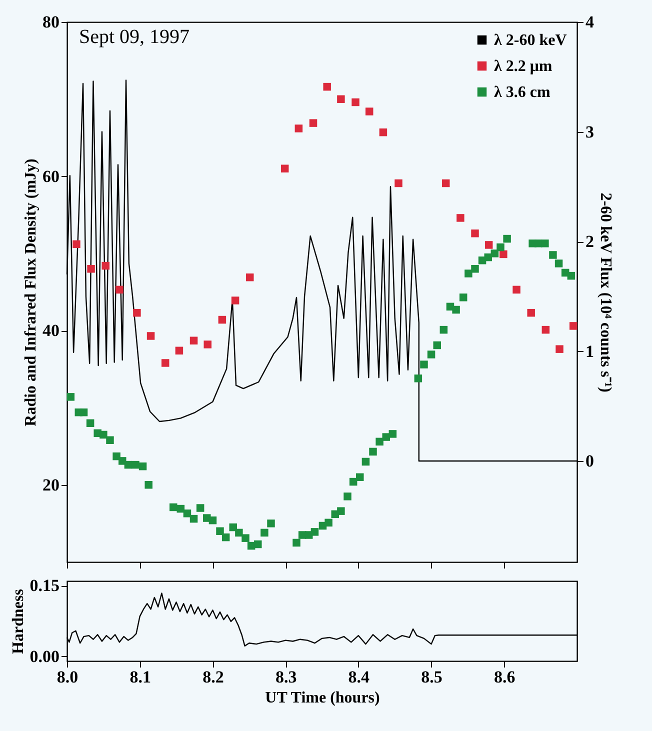 The width and height of the screenshot is (652, 731). What do you see at coordinates (51, 484) in the screenshot?
I see `y-tick-label: 20` at bounding box center [51, 484].